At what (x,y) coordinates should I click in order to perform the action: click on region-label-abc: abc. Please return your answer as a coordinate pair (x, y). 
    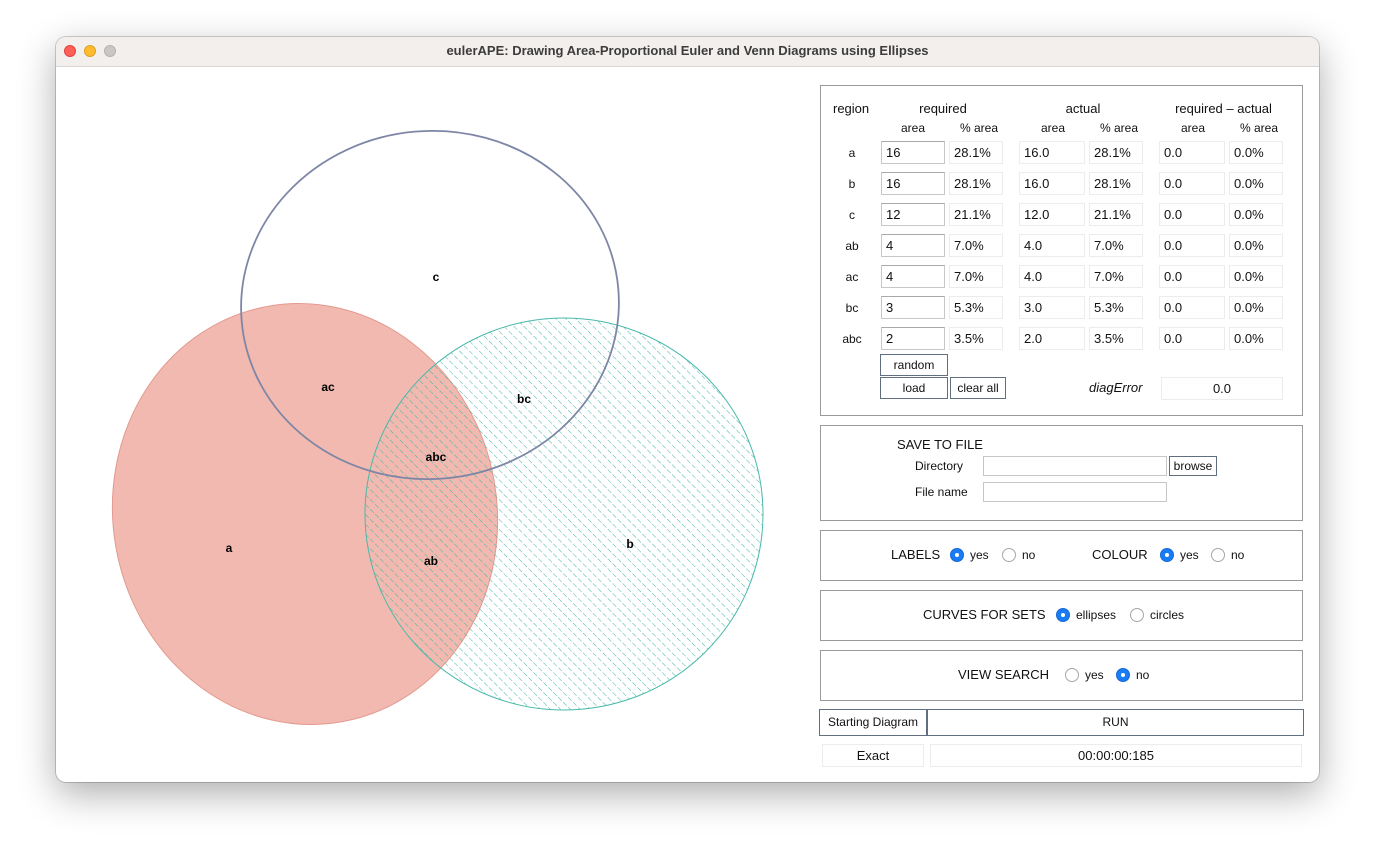
    Looking at the image, I should click on (436, 457).